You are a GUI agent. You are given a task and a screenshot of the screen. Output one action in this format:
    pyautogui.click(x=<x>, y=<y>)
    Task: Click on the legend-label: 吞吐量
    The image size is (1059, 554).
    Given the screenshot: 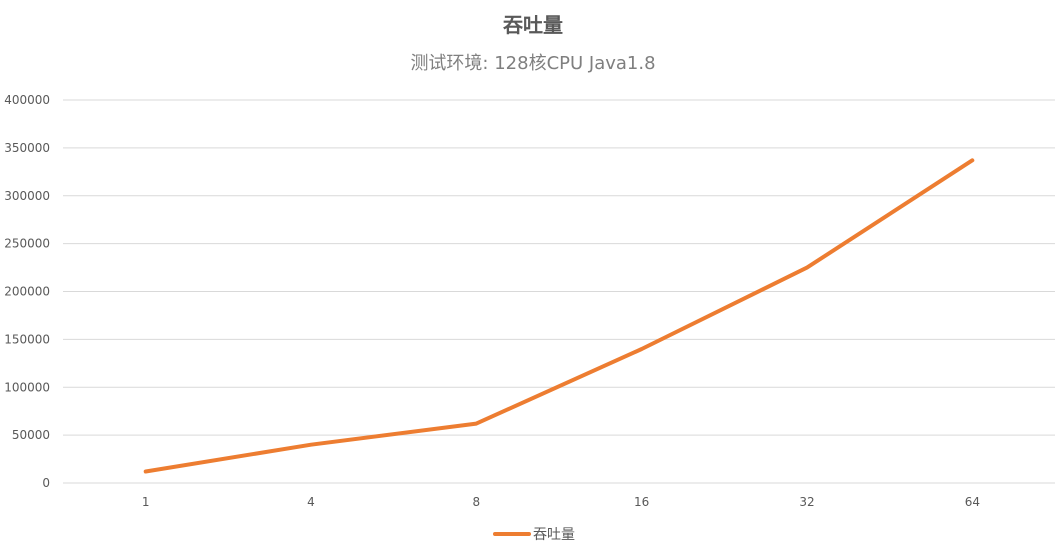 What is the action you would take?
    pyautogui.click(x=554, y=535)
    